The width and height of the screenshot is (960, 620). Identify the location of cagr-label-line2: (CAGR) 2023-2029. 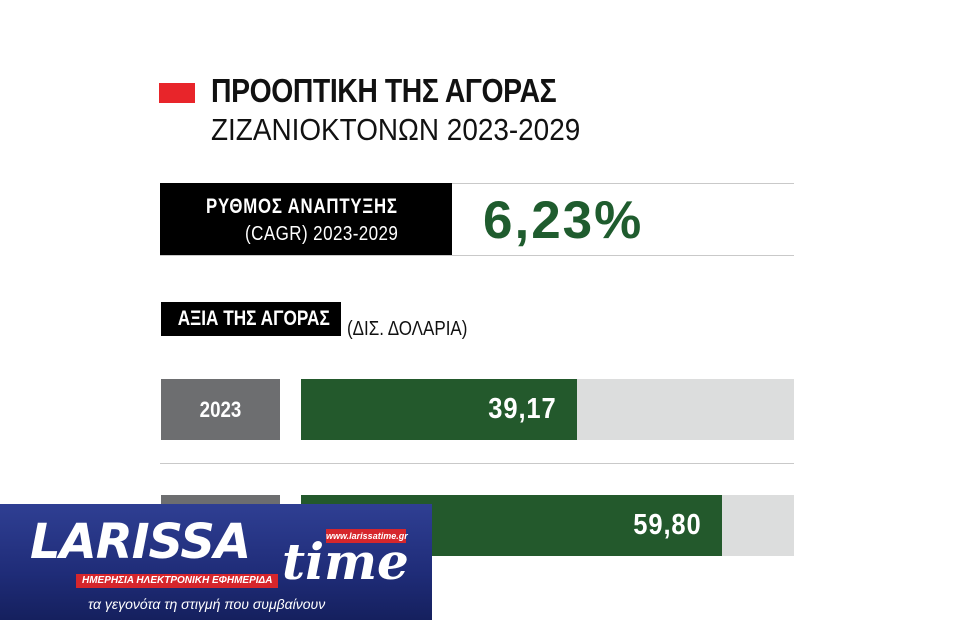
(321, 234).